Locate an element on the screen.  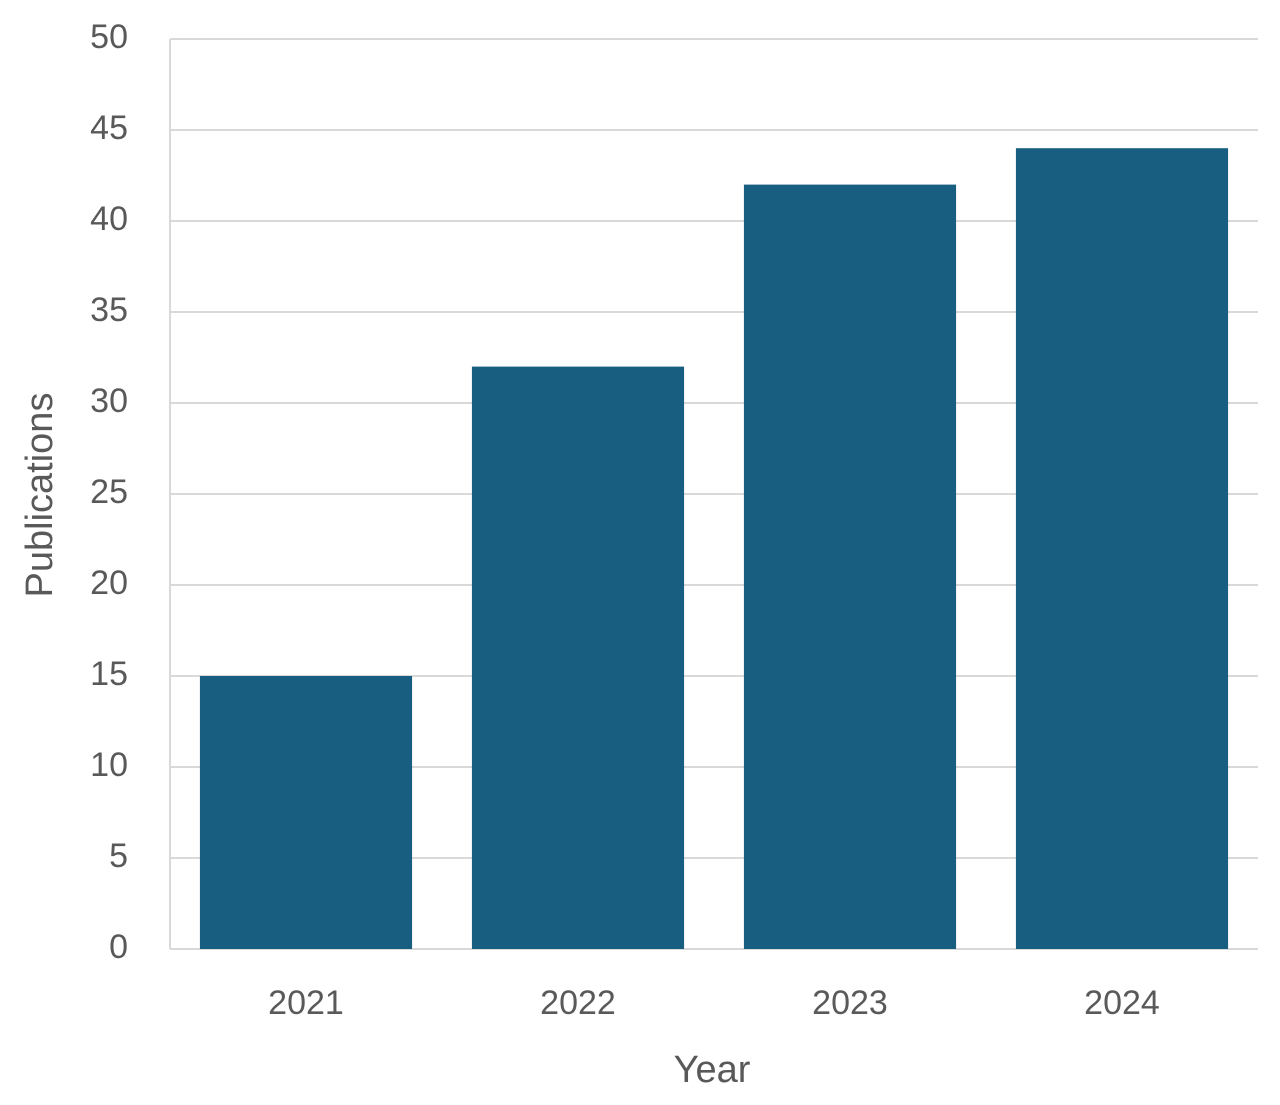
y-tick-label: 50 is located at coordinates (109, 37).